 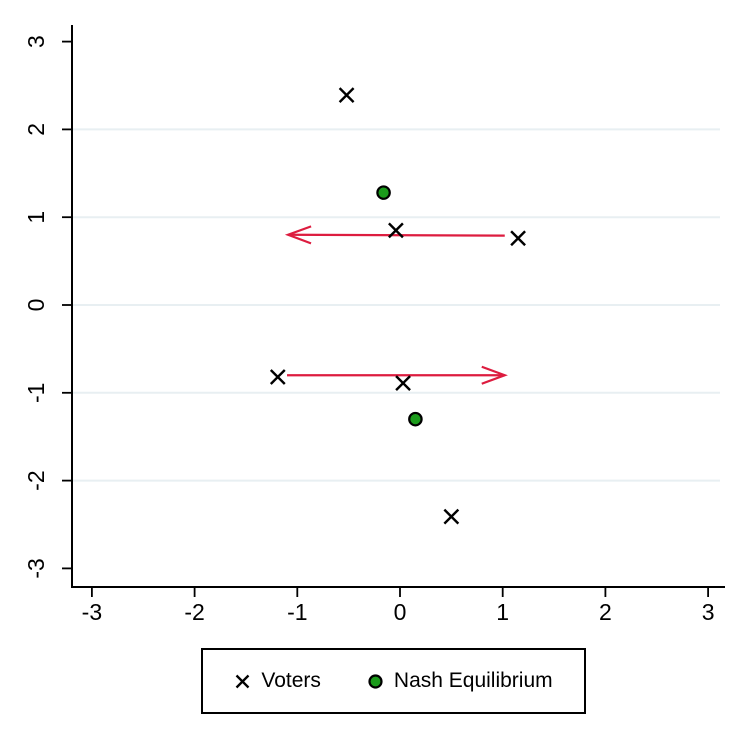 I want to click on legend-label-voters: Voters, so click(x=291, y=680).